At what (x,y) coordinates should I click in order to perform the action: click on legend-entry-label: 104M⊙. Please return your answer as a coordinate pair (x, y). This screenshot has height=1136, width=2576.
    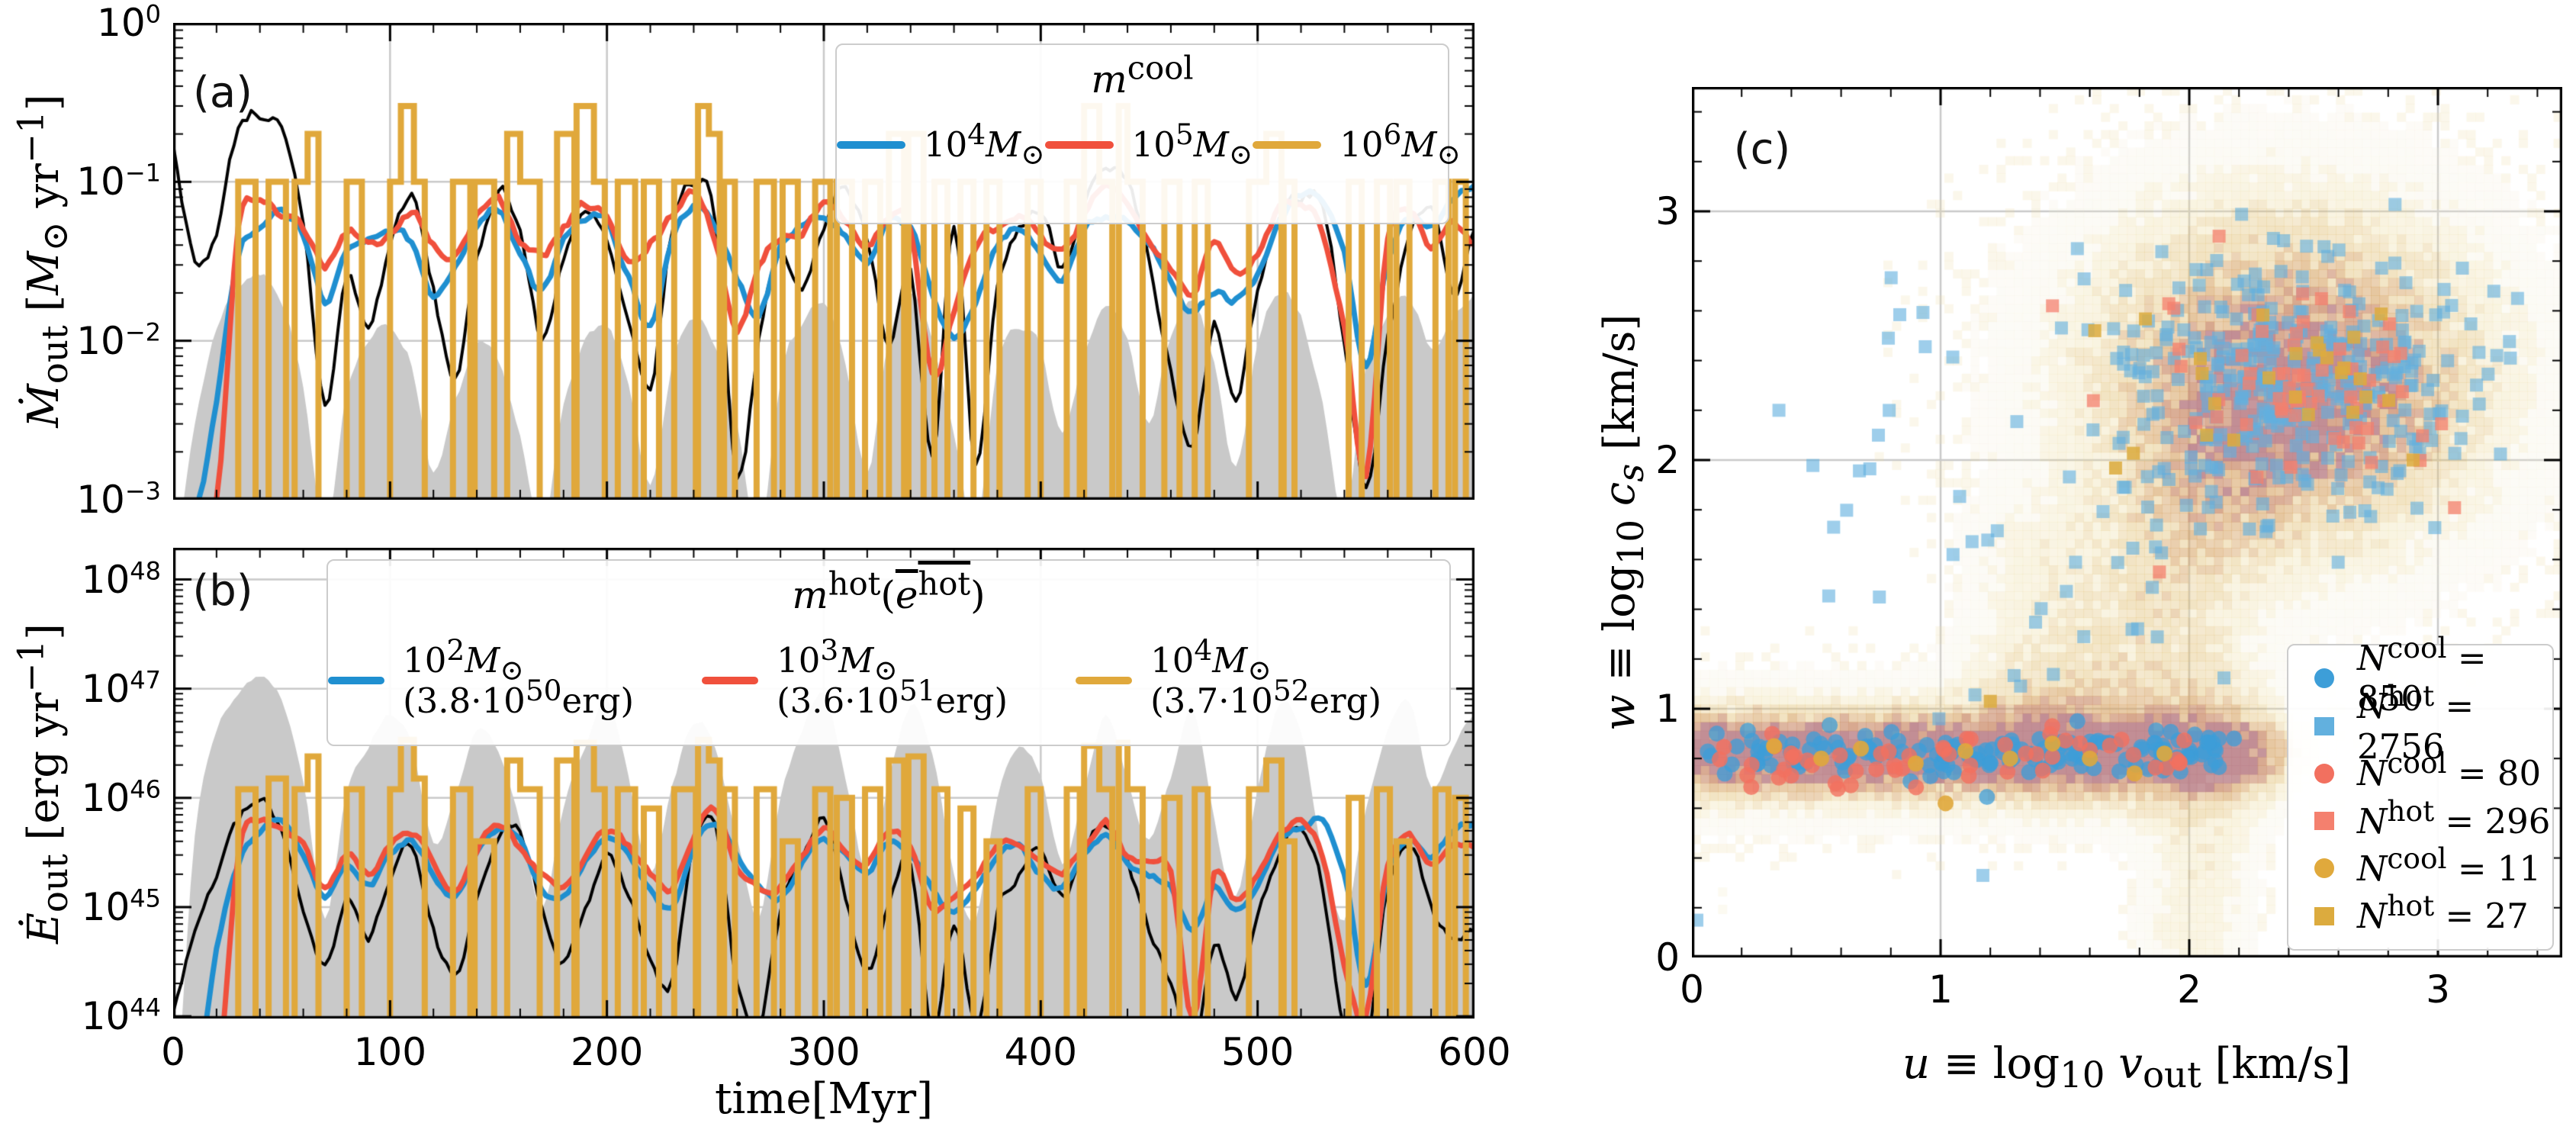
    Looking at the image, I should click on (984, 144).